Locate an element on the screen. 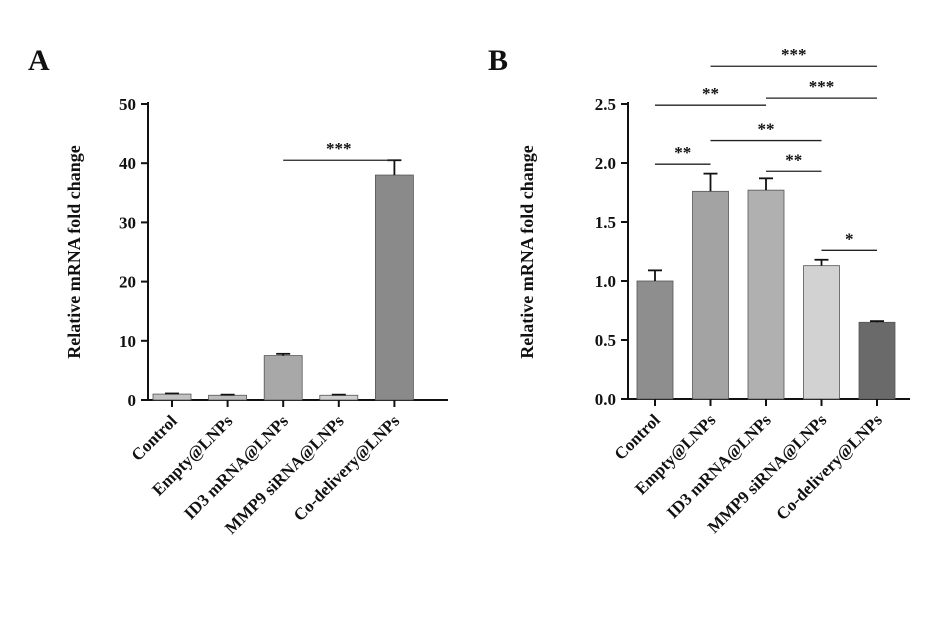  panel-0-significance-label: *** is located at coordinates (339, 148).